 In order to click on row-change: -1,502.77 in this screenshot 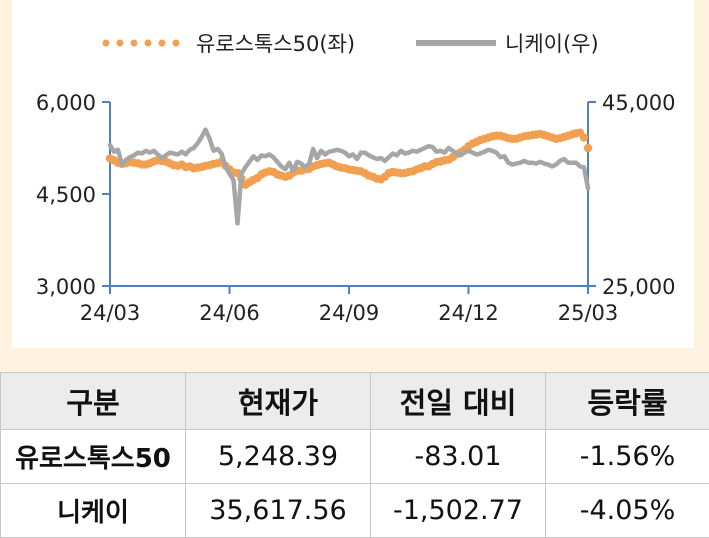, I will do `click(458, 511)`.